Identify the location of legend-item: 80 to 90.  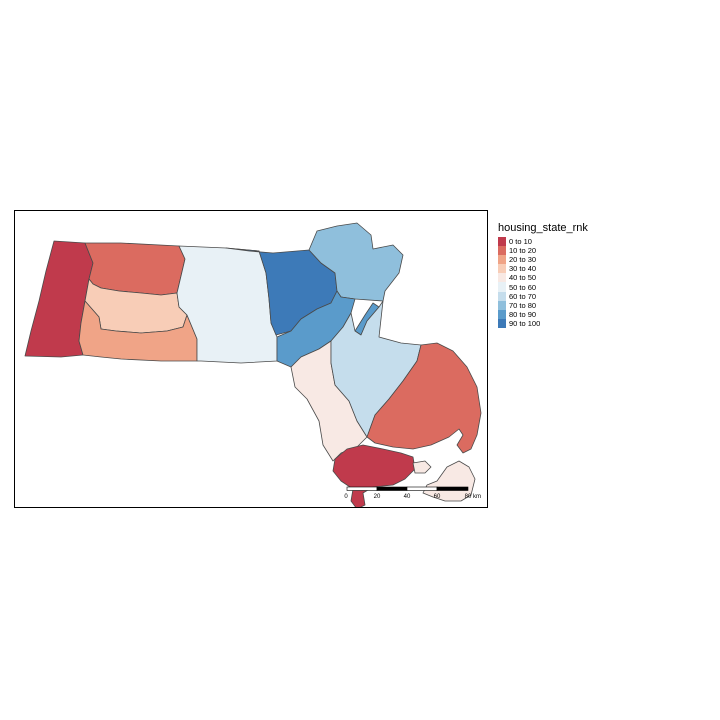
(543, 314).